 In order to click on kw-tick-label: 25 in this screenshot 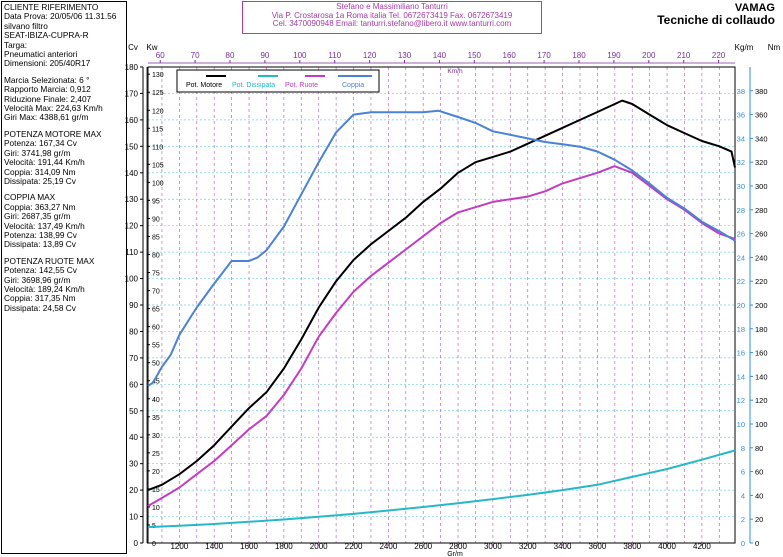, I will do `click(156, 454)`.